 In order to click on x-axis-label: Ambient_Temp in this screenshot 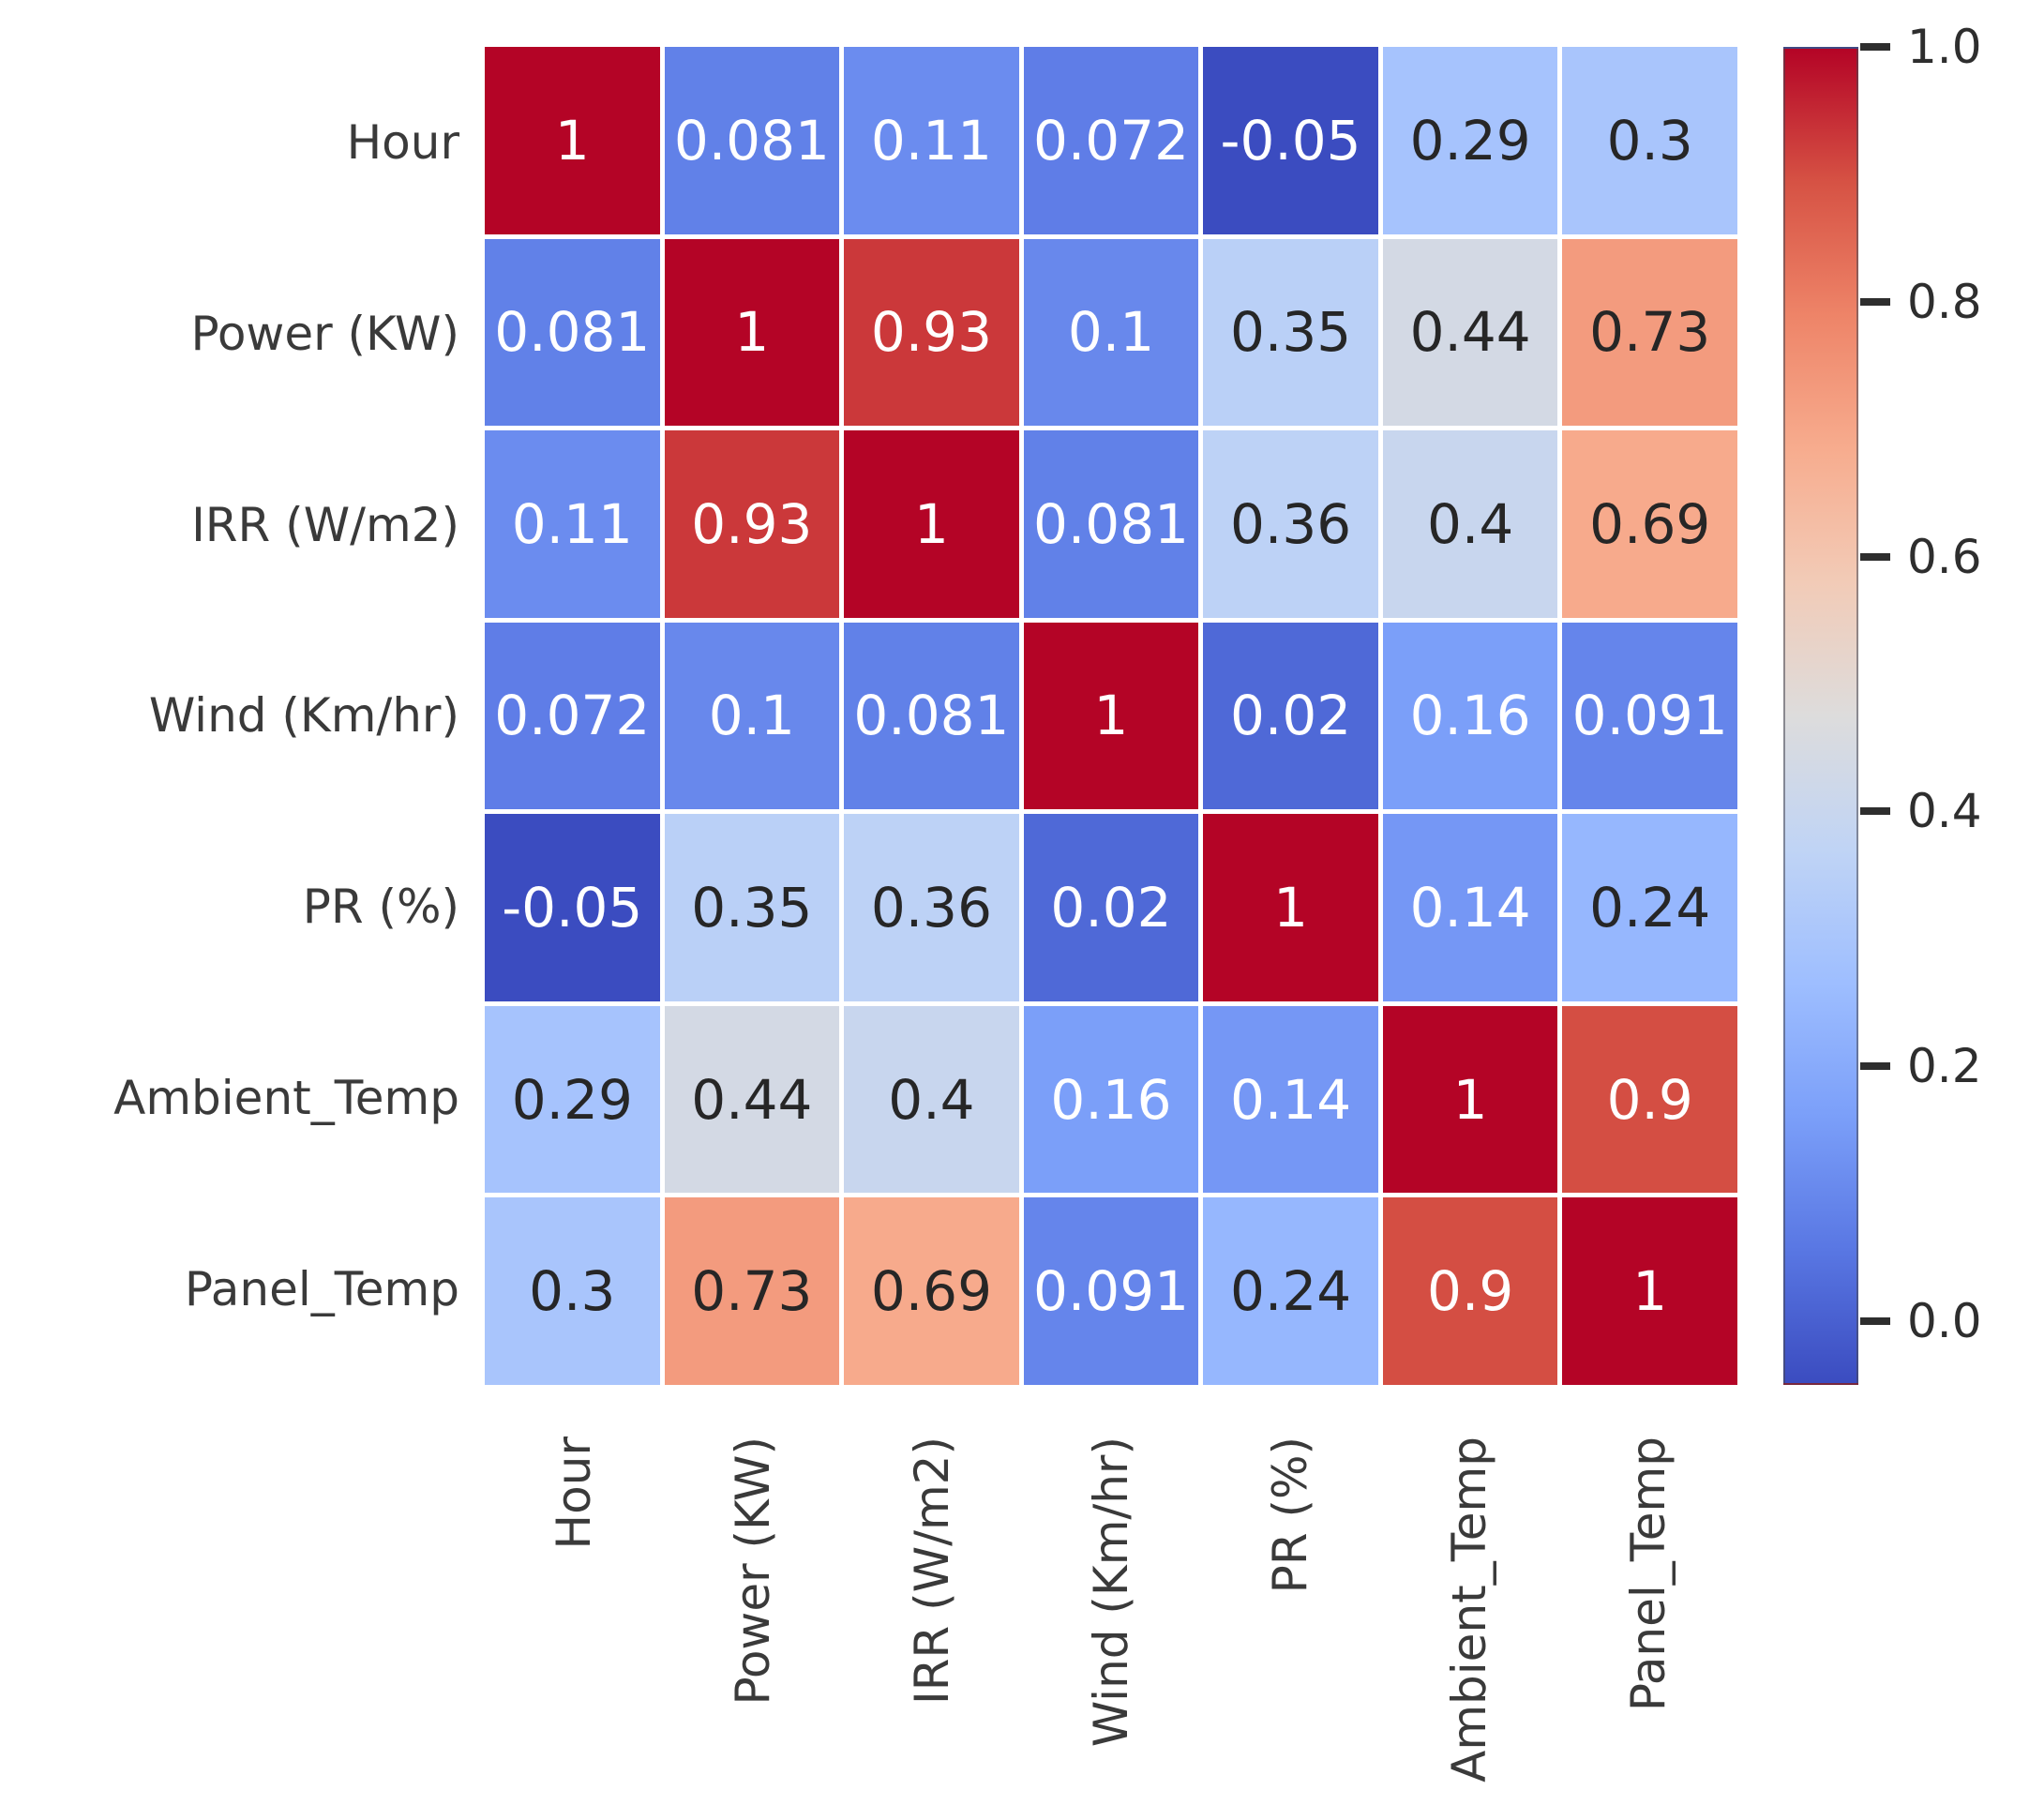, I will do `click(1468, 1609)`.